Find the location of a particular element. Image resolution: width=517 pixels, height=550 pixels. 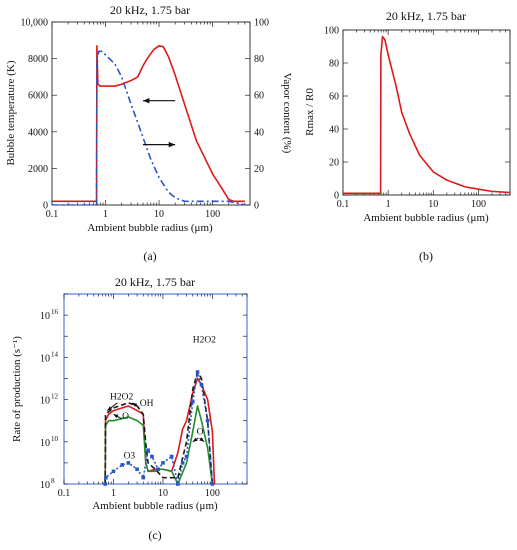

panel-c-h2o2-line is located at coordinates (159, 427).